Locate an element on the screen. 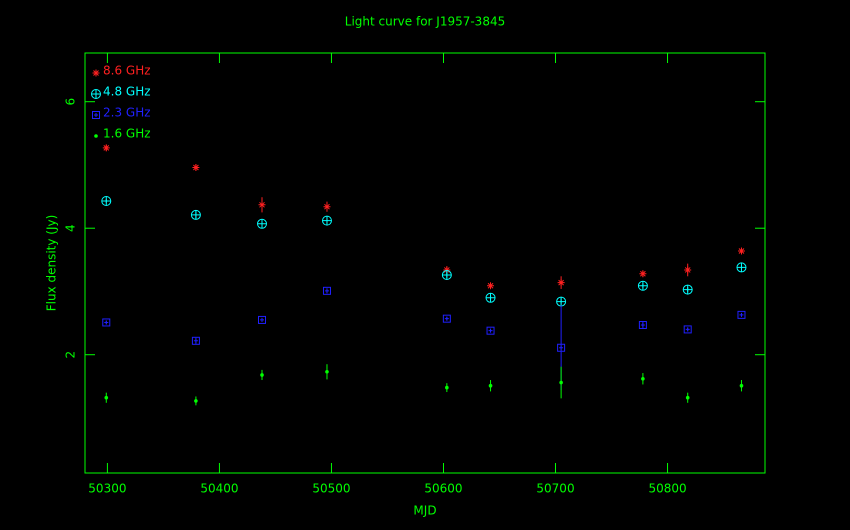 The width and height of the screenshot is (850, 530). chart-title: Light curve for J1957-3845 is located at coordinates (425, 22).